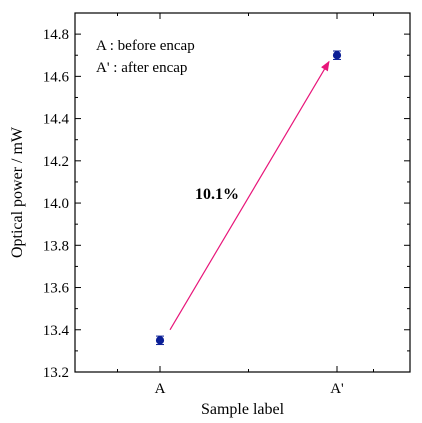  Describe the element at coordinates (337, 389) in the screenshot. I see `x-tick-label: A'` at that location.